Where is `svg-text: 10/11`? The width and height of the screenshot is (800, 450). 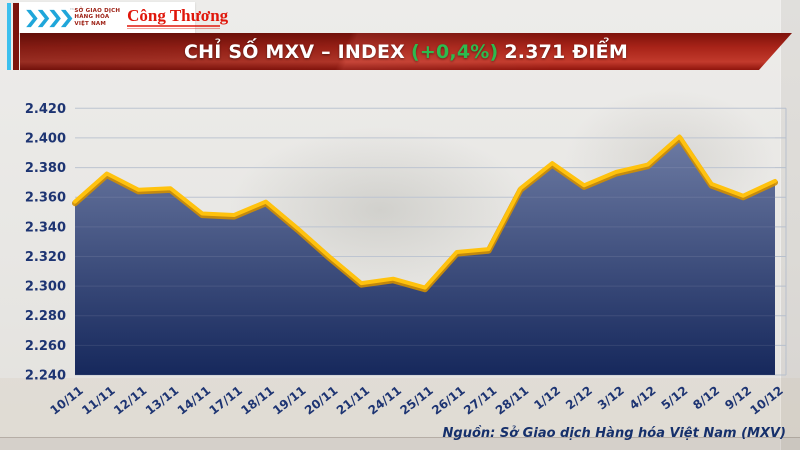 svg-text: 10/11 is located at coordinates (66, 400).